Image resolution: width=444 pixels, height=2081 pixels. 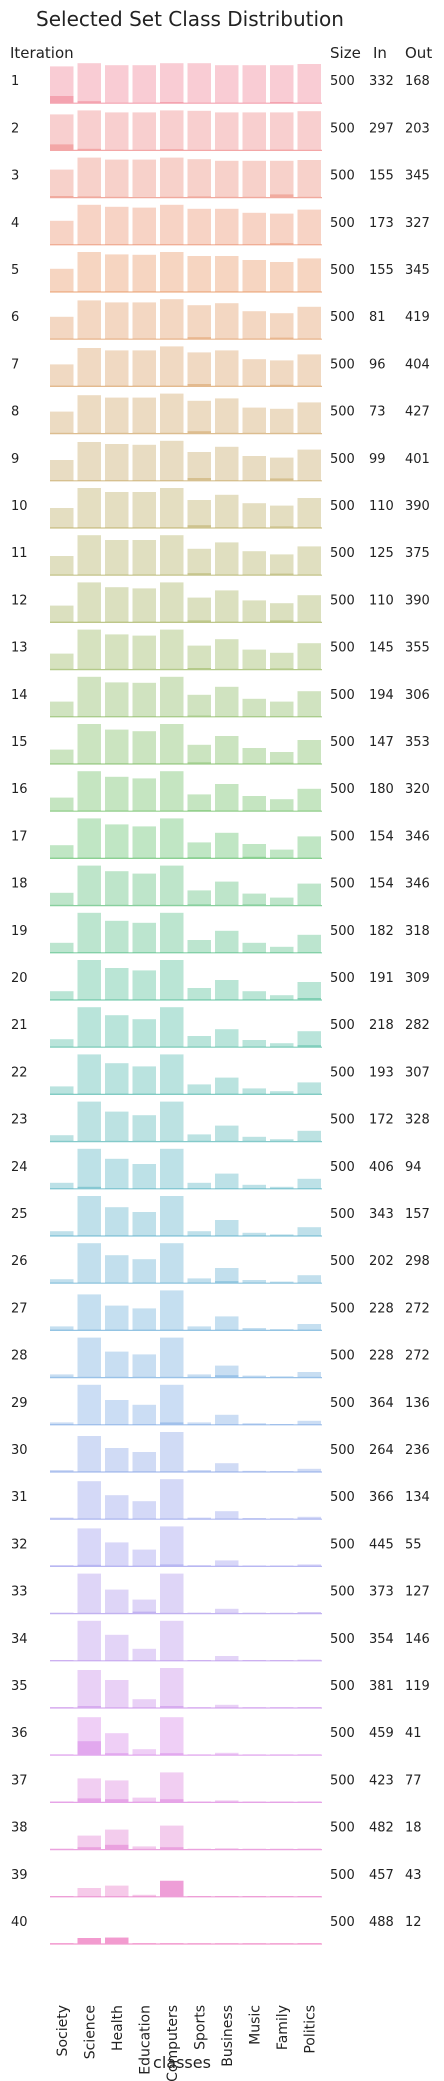 What do you see at coordinates (381, 1450) in the screenshot?
I see `in-value: 264` at bounding box center [381, 1450].